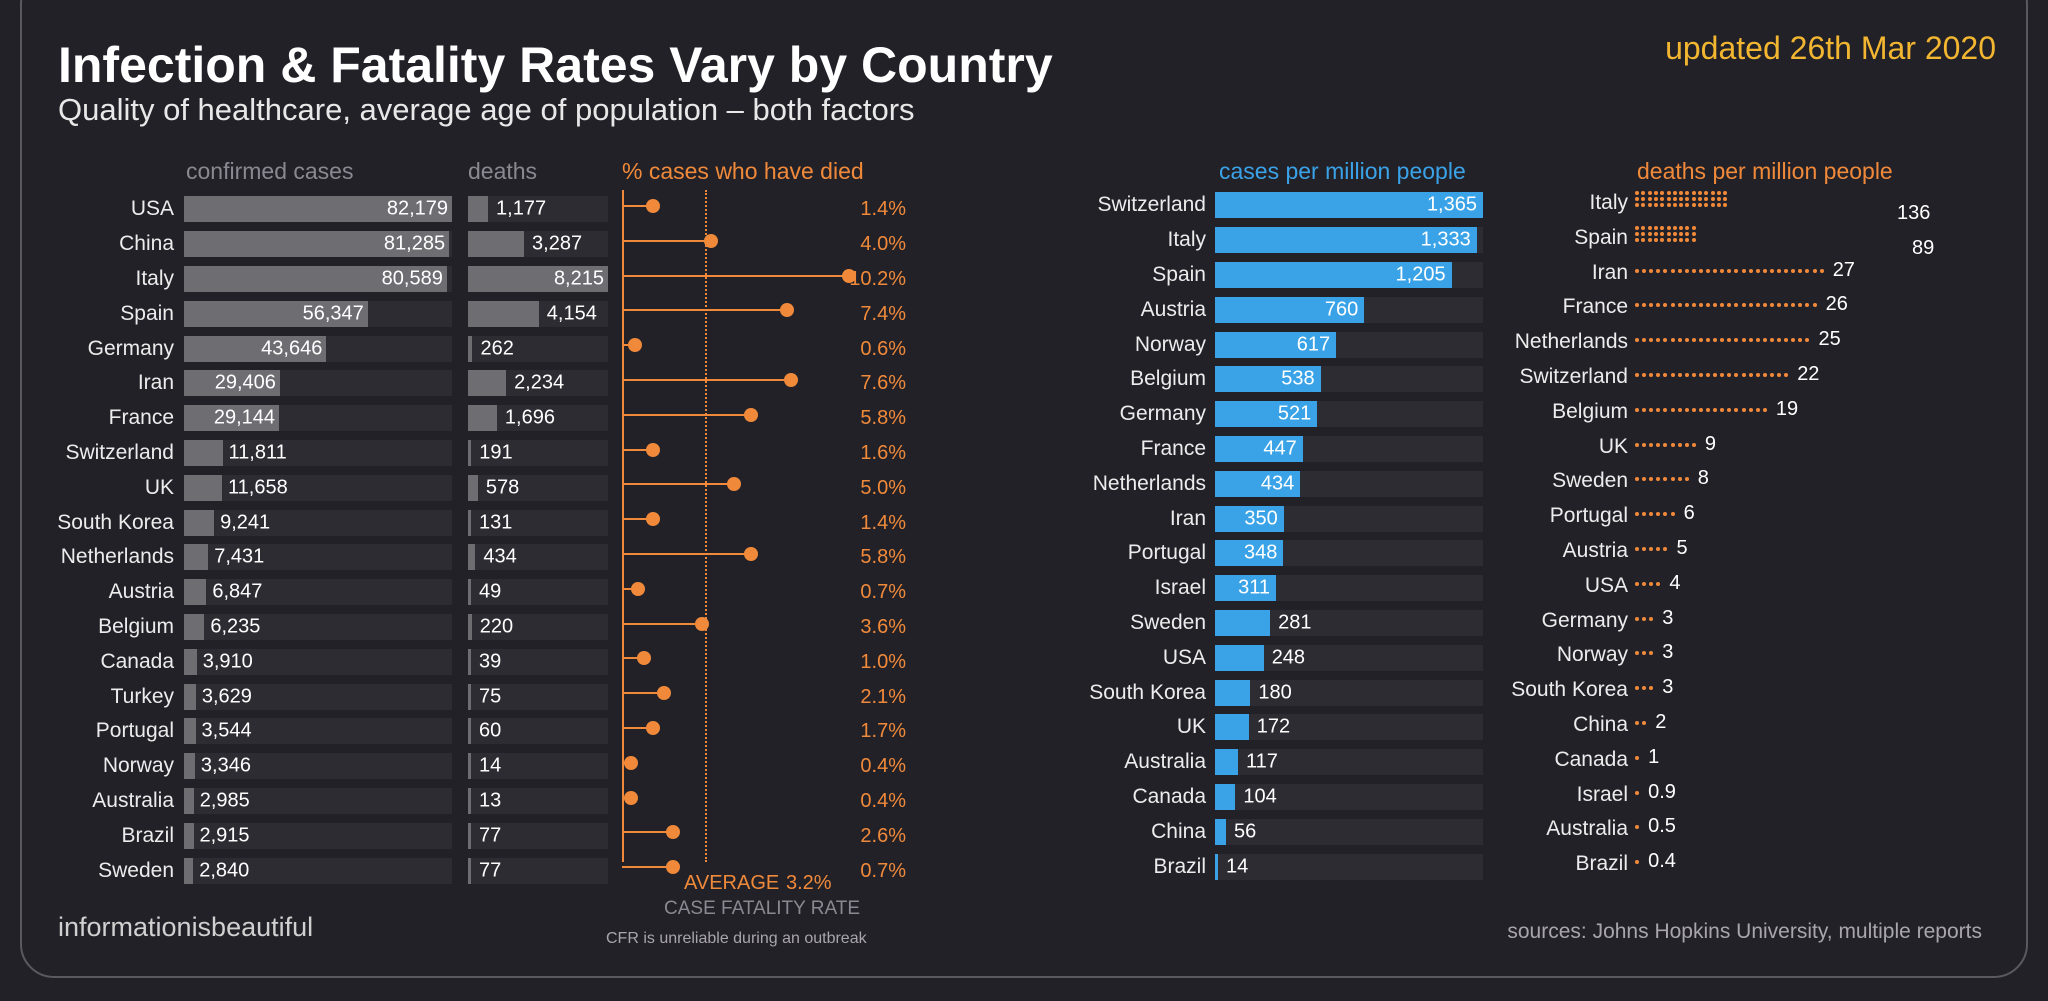  I want to click on cases-bar-spain, so click(276, 313).